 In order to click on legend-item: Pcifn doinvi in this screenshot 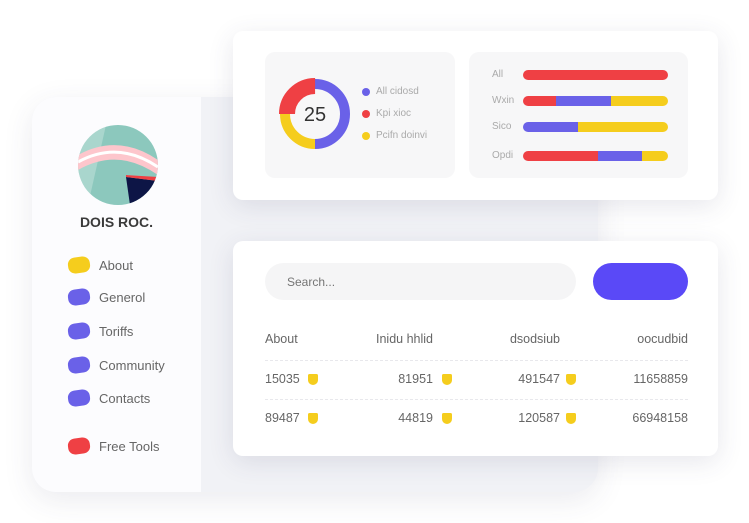, I will do `click(394, 135)`.